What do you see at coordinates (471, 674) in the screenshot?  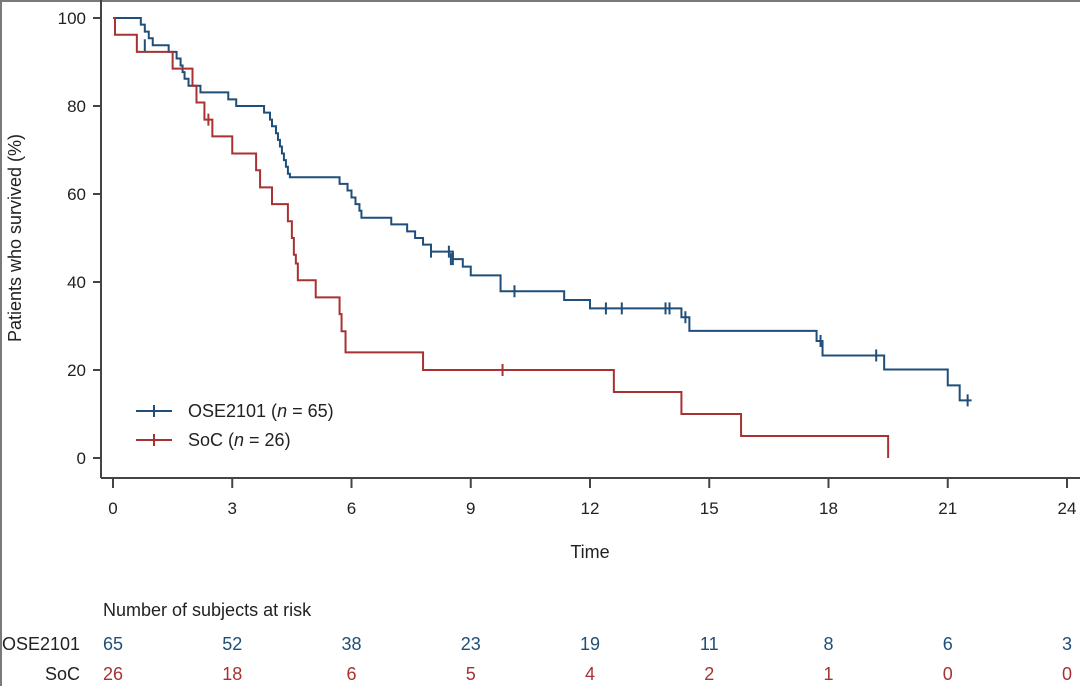 I see `risk-value: 5` at bounding box center [471, 674].